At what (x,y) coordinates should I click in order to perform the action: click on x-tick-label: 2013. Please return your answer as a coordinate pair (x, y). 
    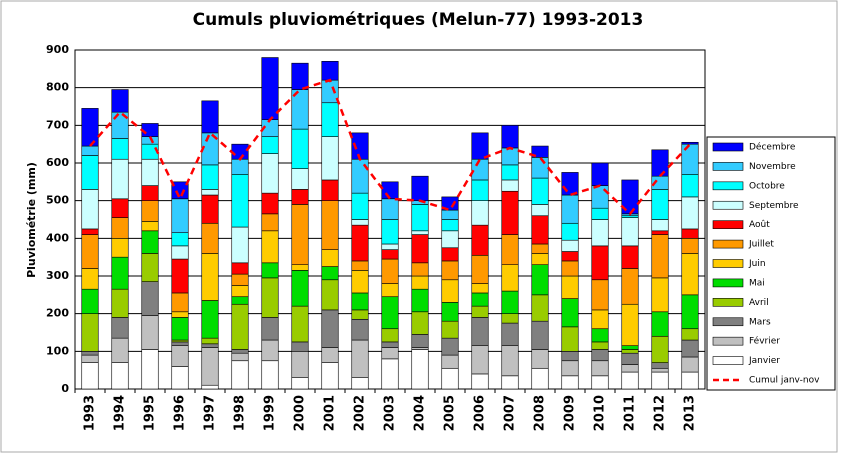
    Looking at the image, I should click on (690, 413).